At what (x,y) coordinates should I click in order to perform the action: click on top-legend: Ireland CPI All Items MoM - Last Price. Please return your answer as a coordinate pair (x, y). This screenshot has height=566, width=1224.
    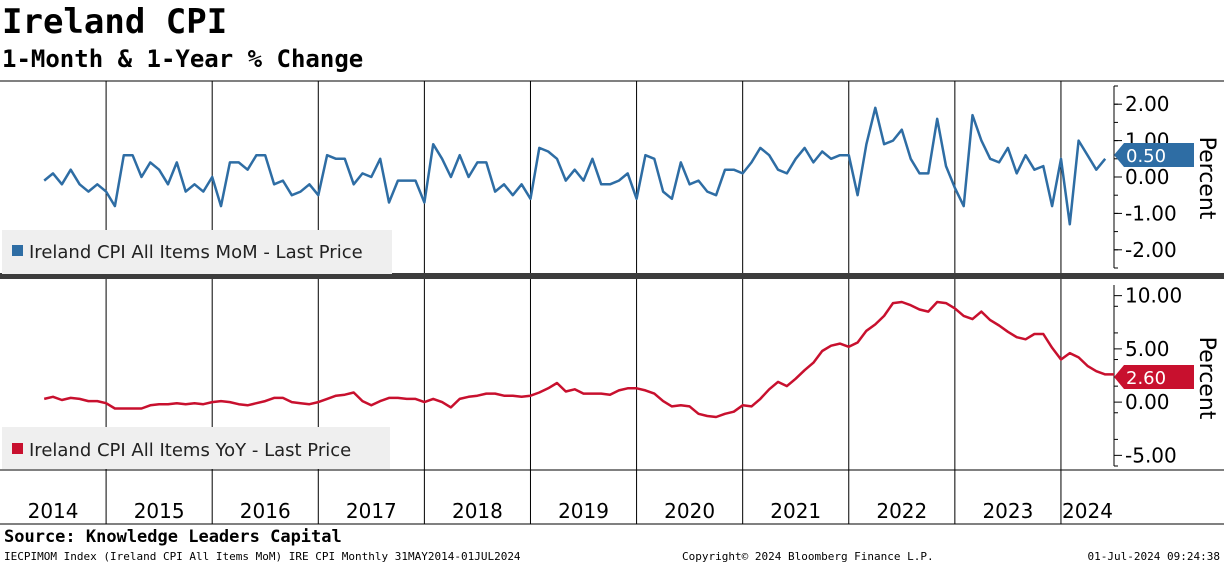
    Looking at the image, I should click on (197, 252).